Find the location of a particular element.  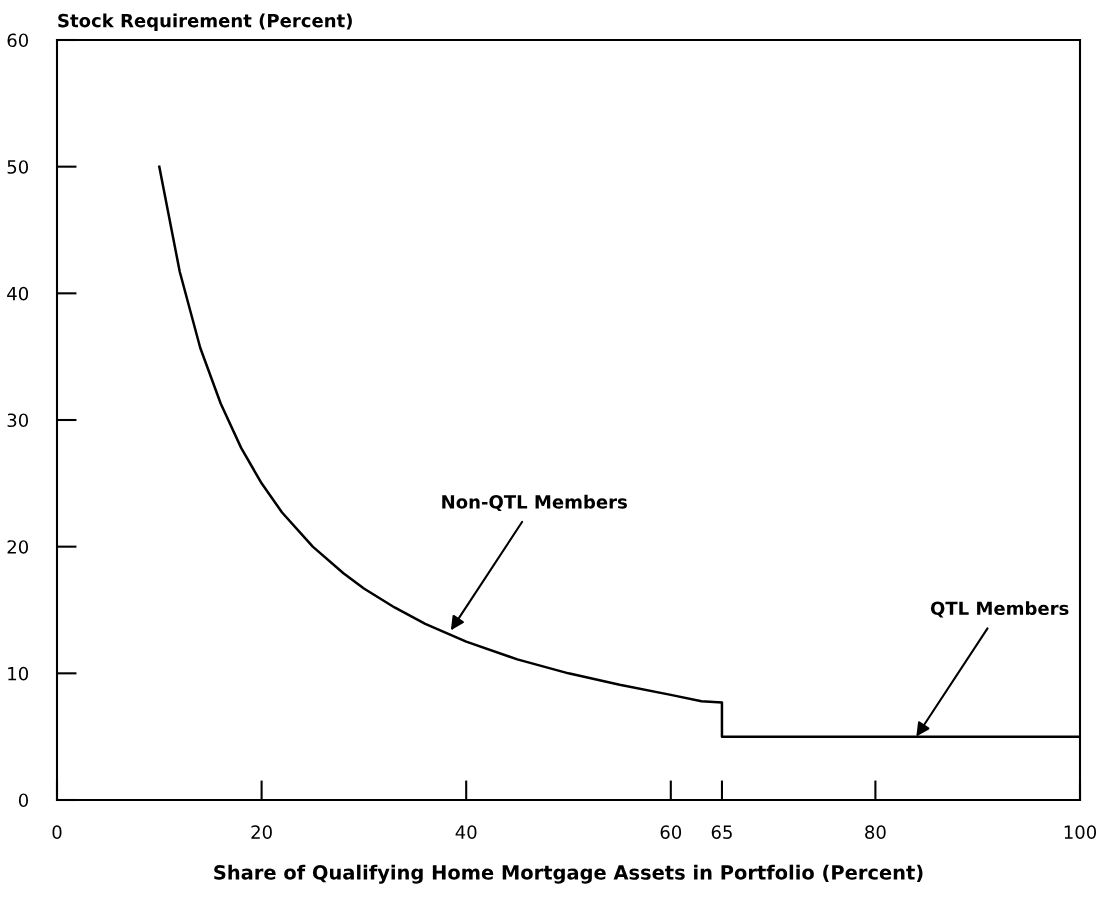

x-tick-label: 80 is located at coordinates (875, 832).